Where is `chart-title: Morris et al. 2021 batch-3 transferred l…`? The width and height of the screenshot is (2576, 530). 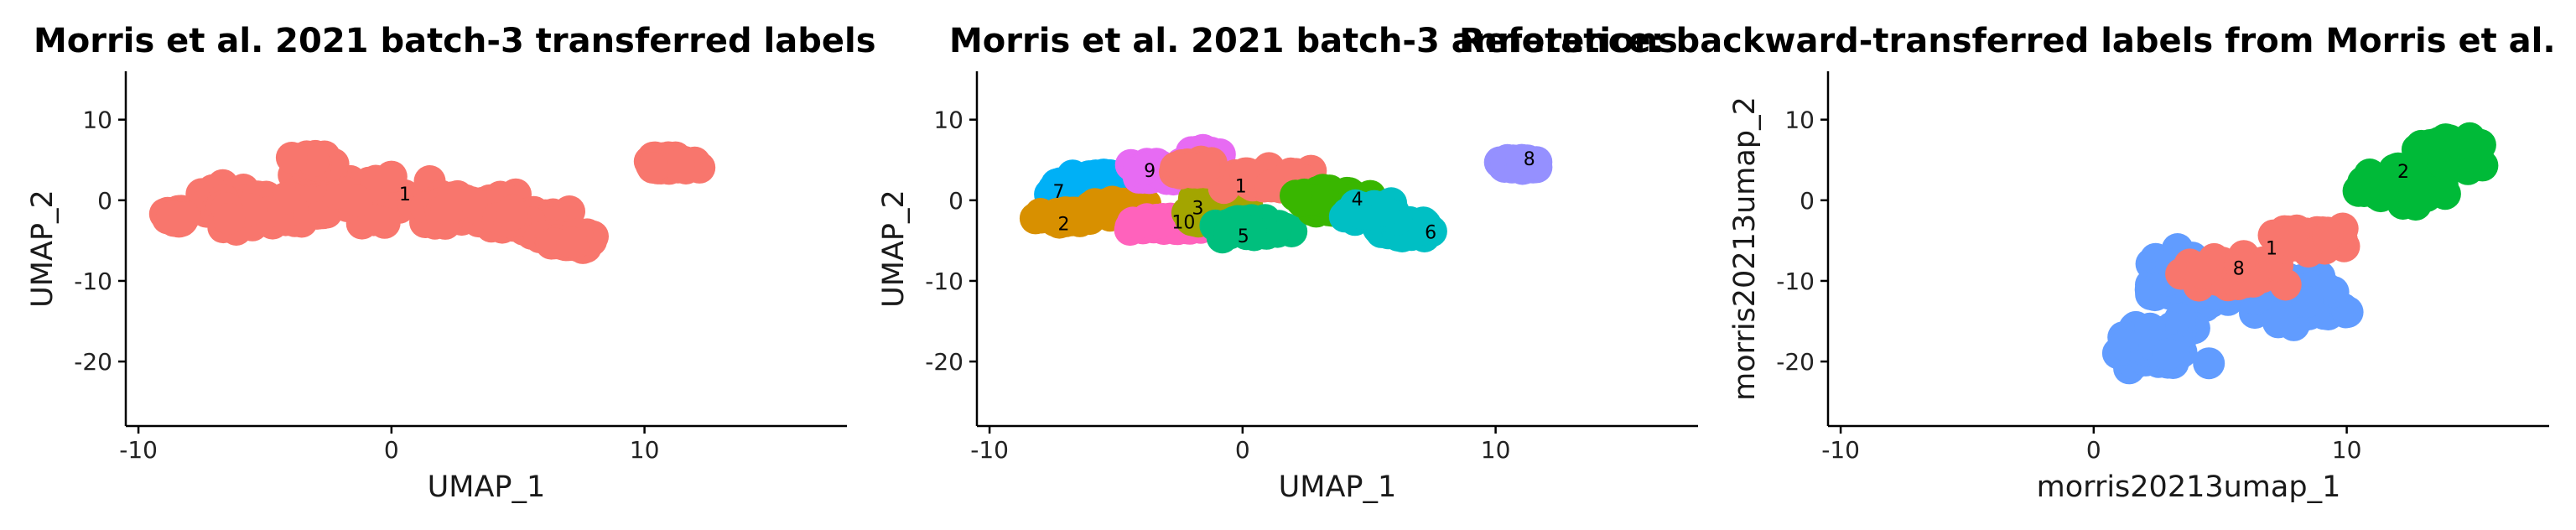
chart-title: Morris et al. 2021 batch-3 transferred l… is located at coordinates (455, 41).